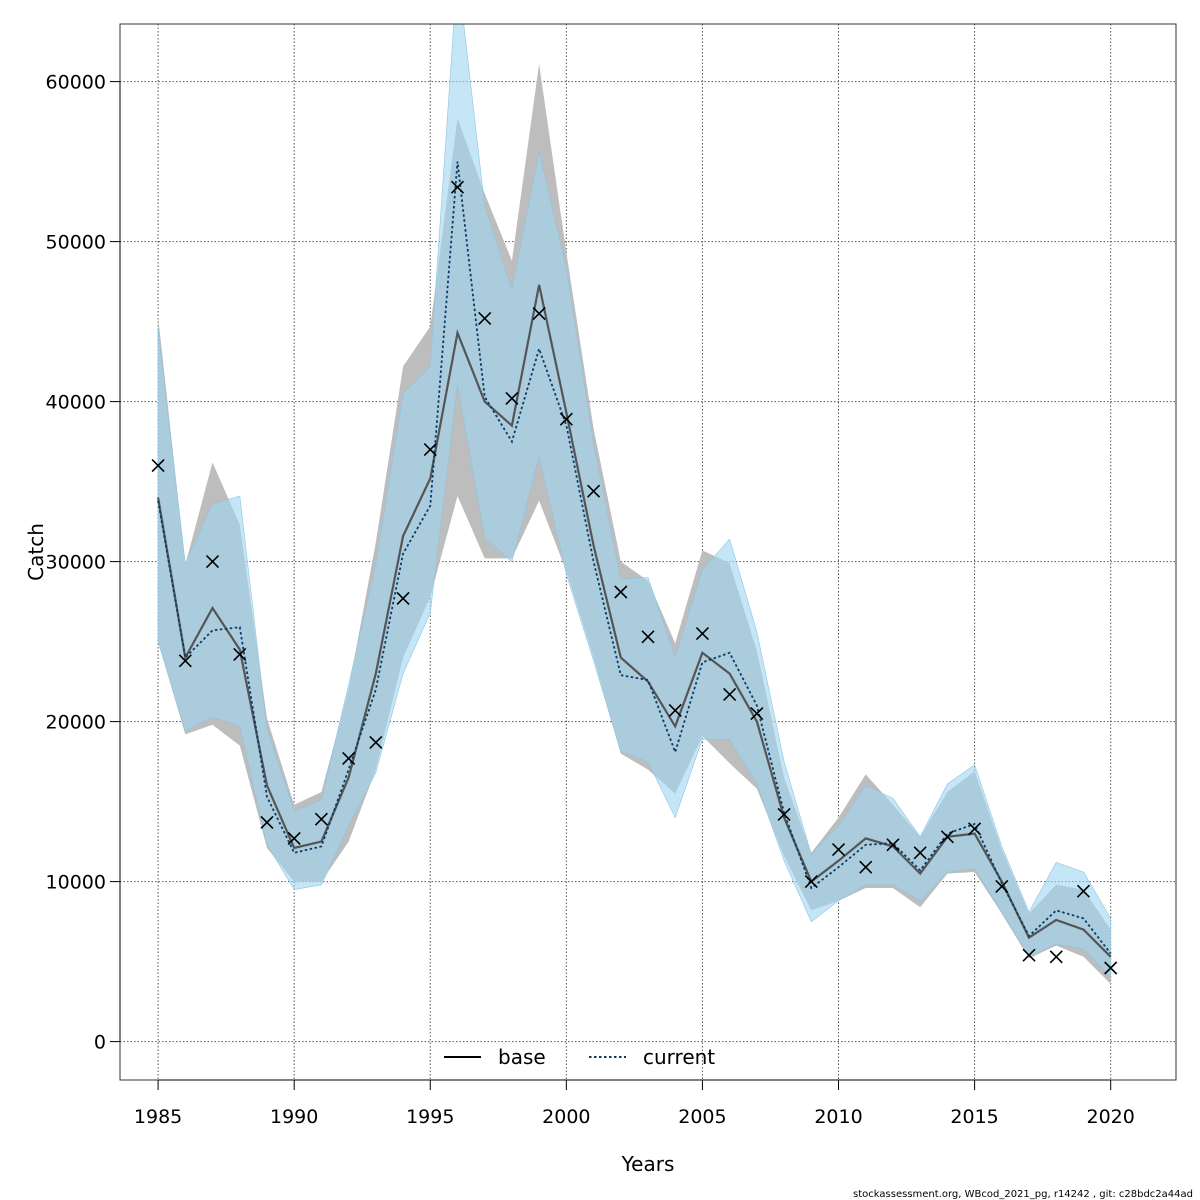 This screenshot has width=1200, height=1200. I want to click on y-tick-label: 60000, so click(76, 83).